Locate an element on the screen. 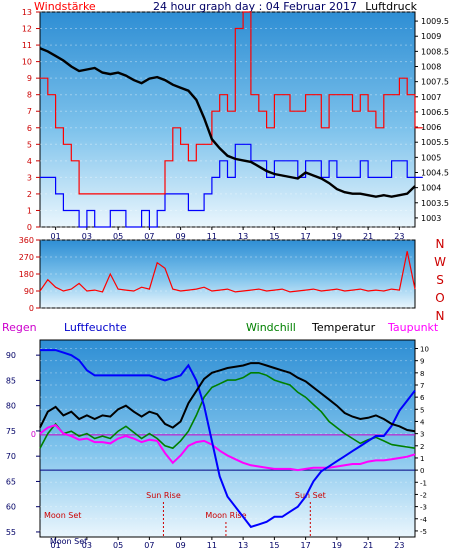  panel3-right-tick-label: 4 is located at coordinates (422, 422).